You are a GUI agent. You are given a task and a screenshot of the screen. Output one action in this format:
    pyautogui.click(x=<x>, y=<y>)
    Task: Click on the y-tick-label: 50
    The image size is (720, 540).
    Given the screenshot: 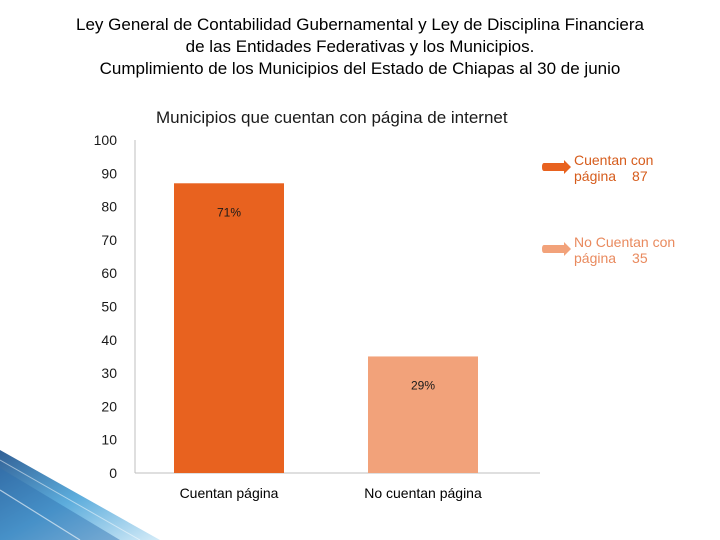 What is the action you would take?
    pyautogui.click(x=109, y=307)
    